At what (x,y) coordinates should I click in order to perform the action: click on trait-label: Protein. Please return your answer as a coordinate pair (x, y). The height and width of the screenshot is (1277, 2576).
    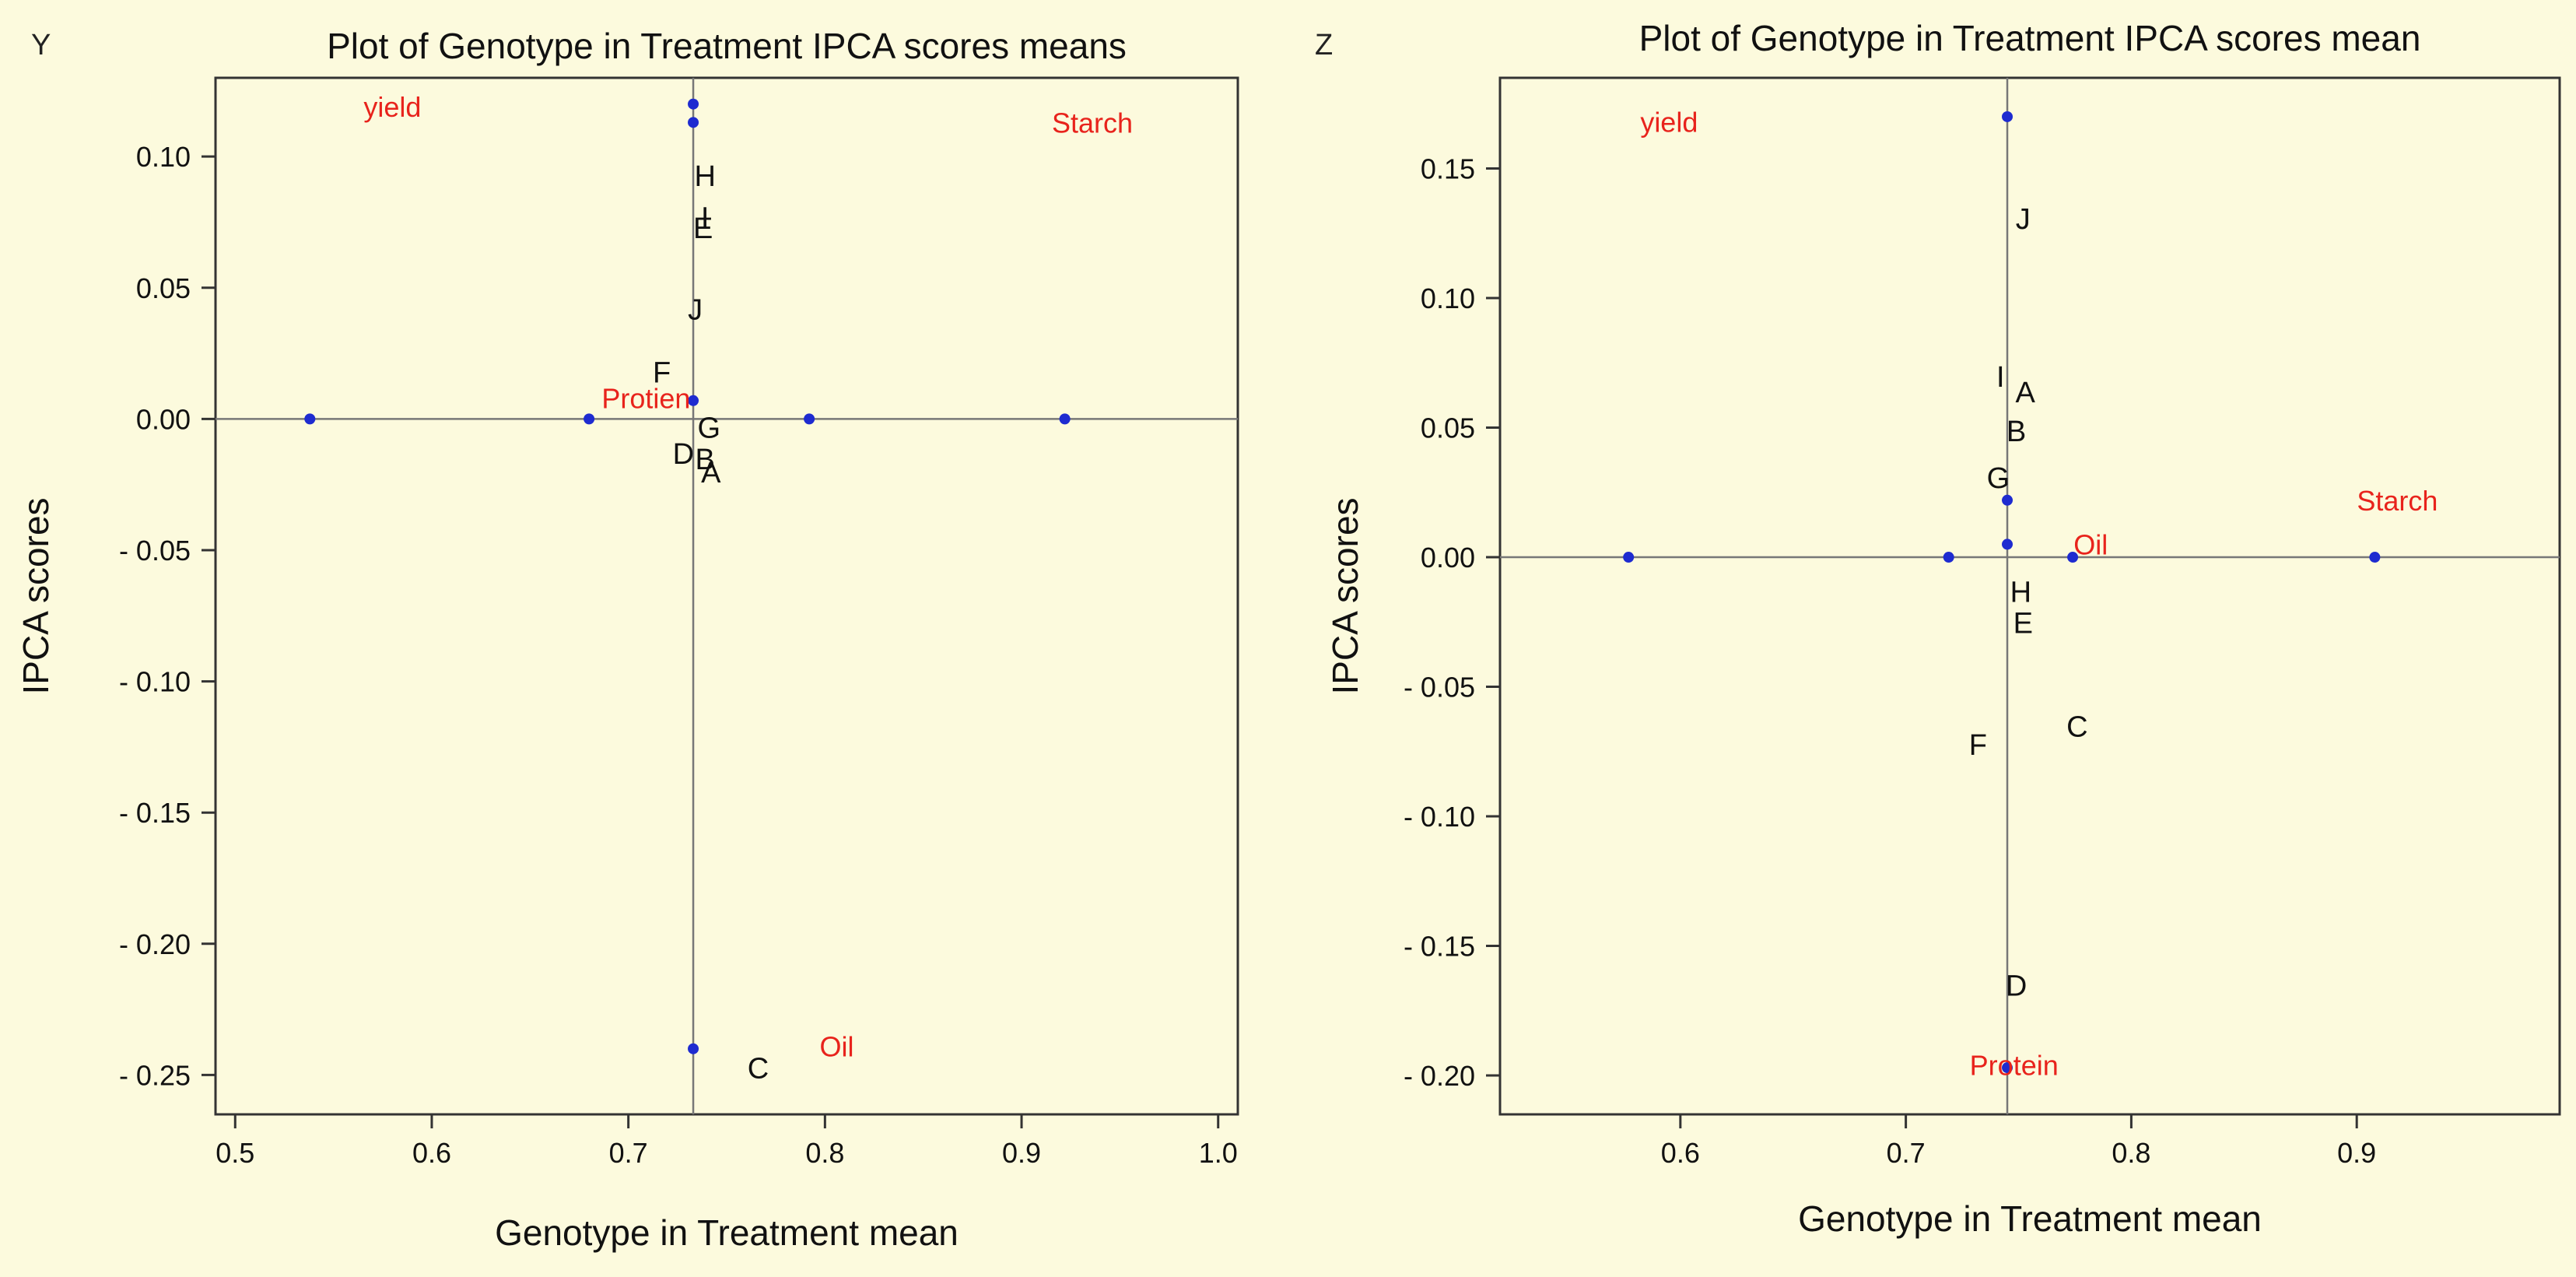
    Looking at the image, I should click on (2014, 1066).